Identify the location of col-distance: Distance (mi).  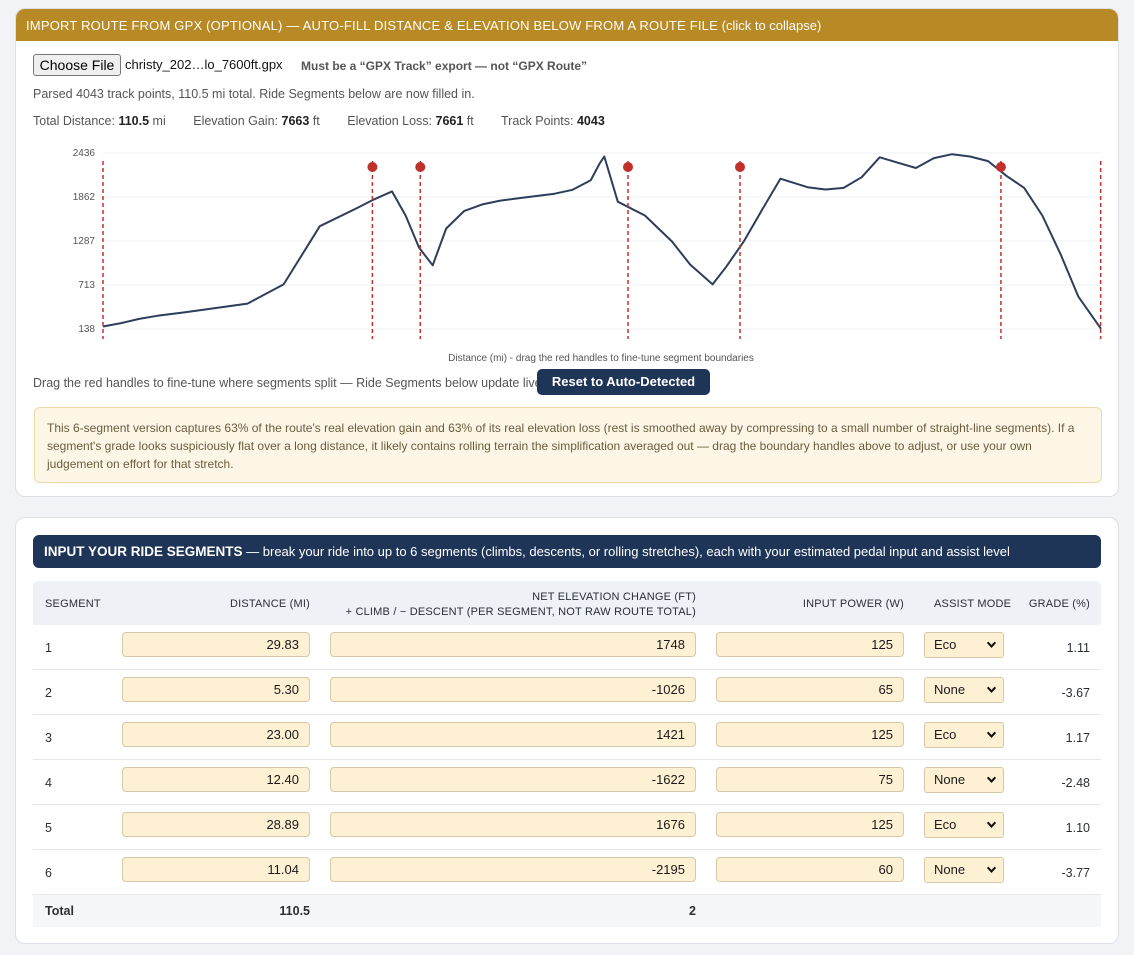
(269, 604).